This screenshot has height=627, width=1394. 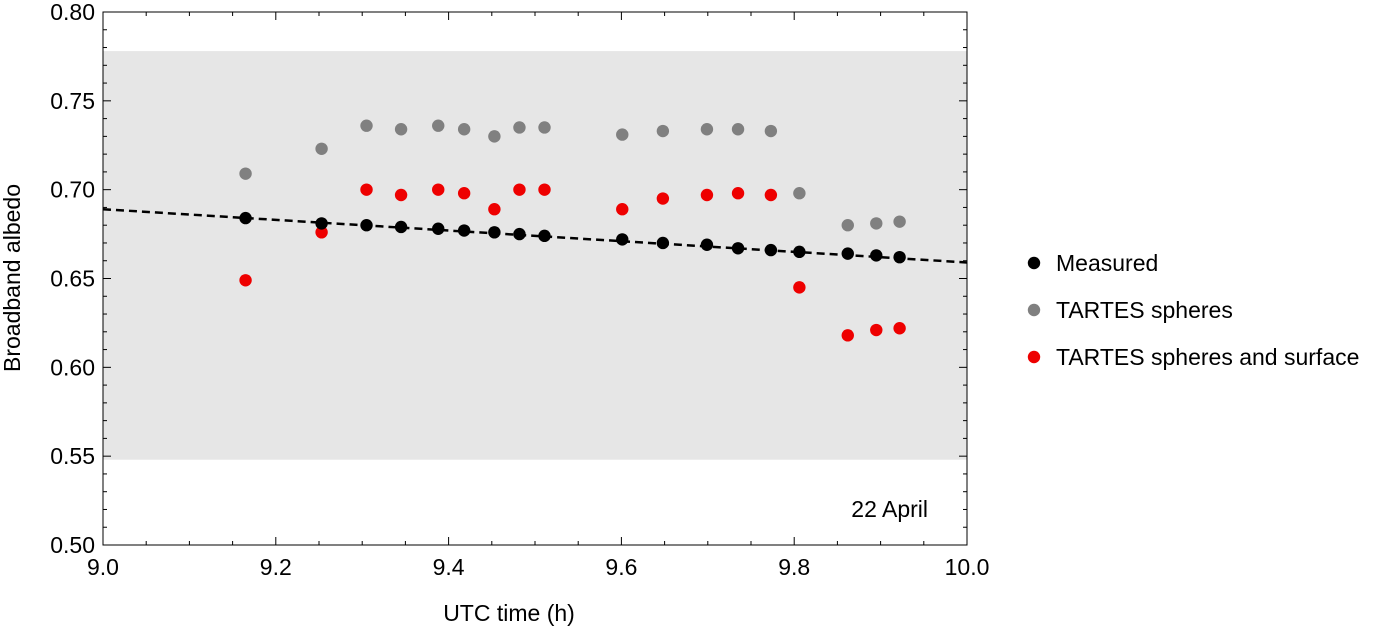 I want to click on legend-marker-tartes-spheres, so click(x=1034, y=310).